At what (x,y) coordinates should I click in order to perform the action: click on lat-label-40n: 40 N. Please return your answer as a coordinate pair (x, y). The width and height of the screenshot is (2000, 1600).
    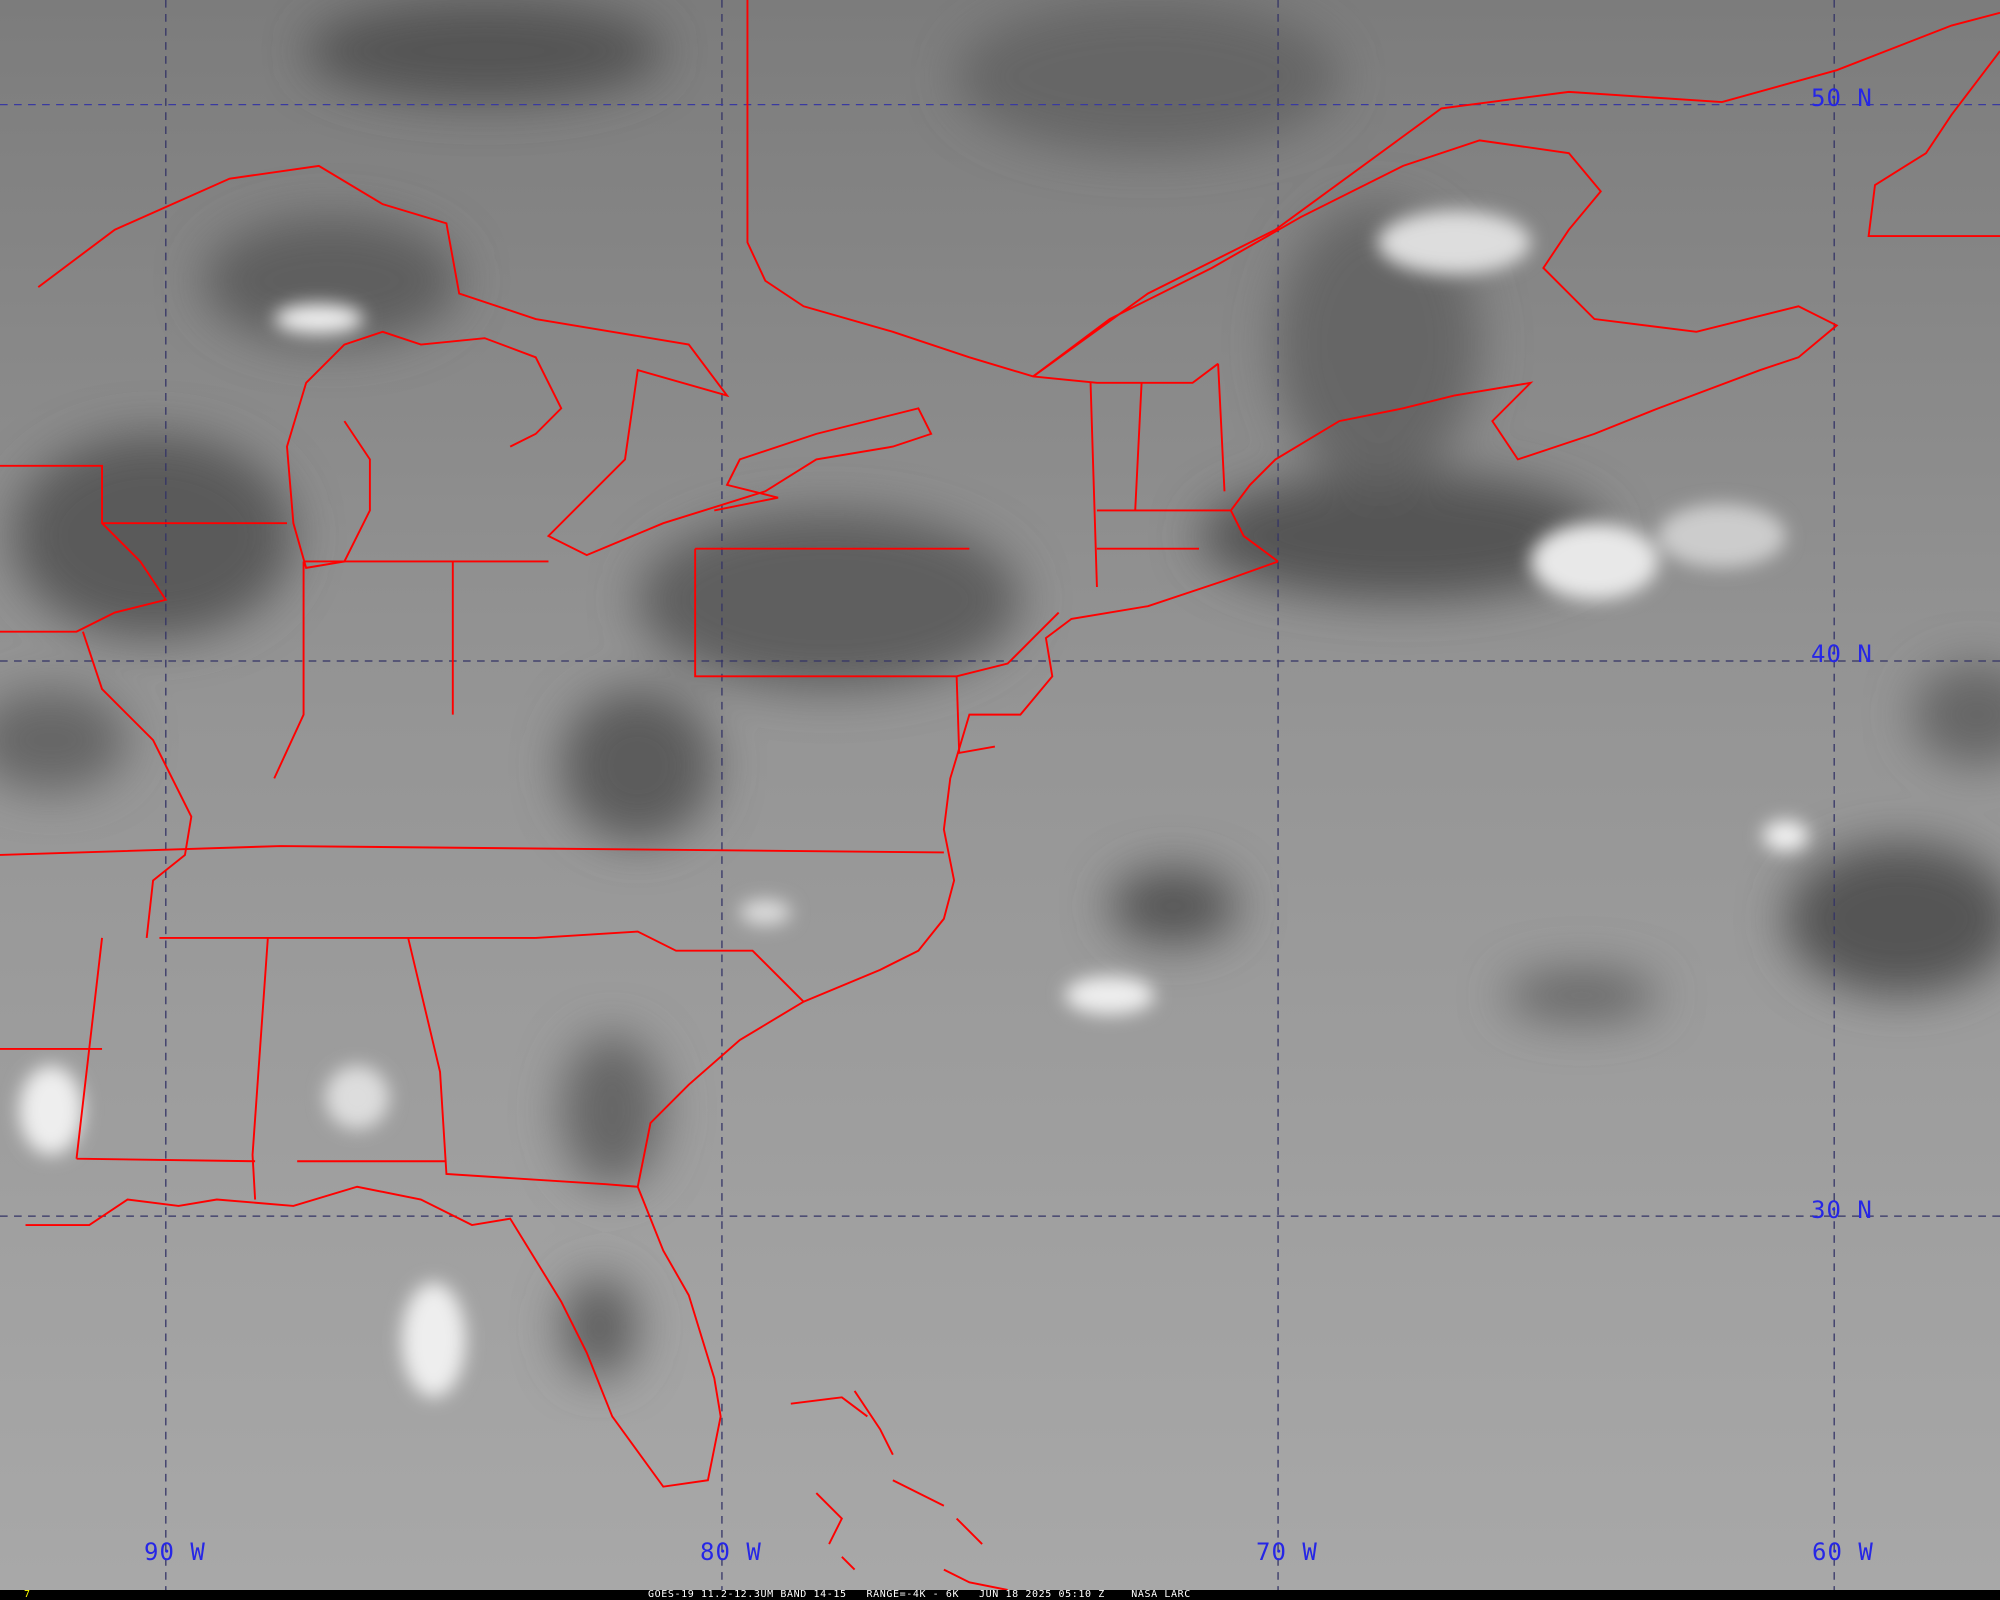
    Looking at the image, I should click on (1842, 654).